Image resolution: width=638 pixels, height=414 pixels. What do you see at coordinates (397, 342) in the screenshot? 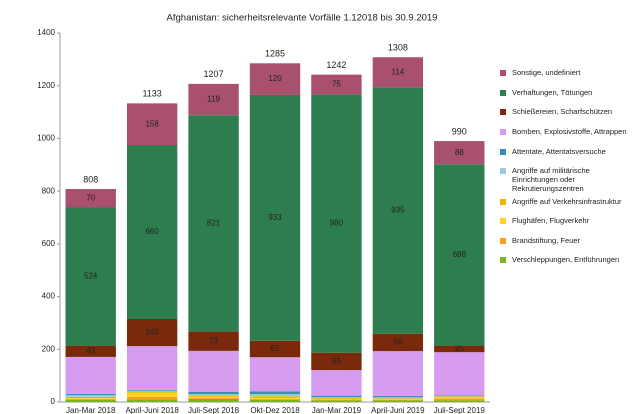
I see `value-label: 66` at bounding box center [397, 342].